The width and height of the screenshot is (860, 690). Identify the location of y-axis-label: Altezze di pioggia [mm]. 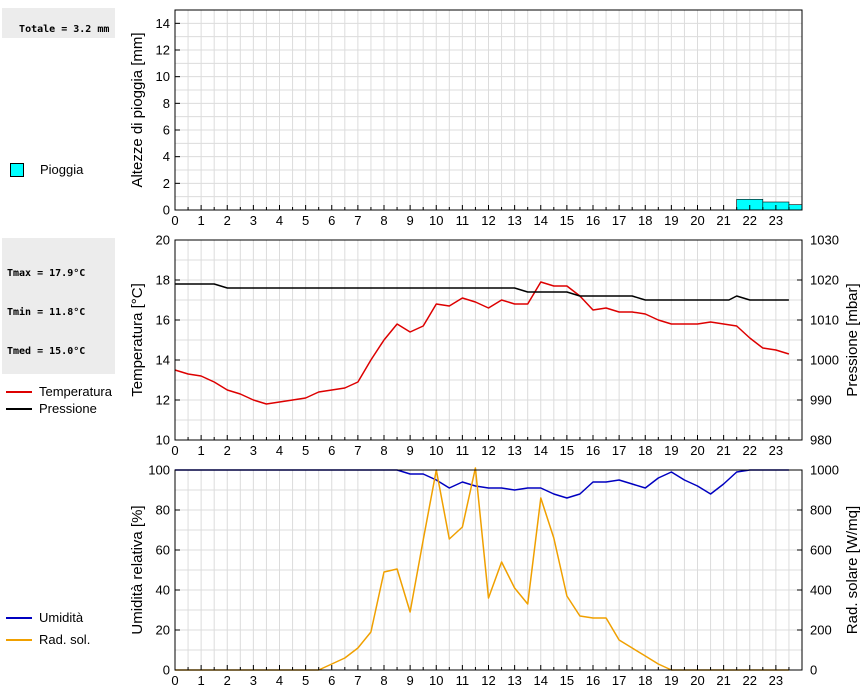
(137, 109).